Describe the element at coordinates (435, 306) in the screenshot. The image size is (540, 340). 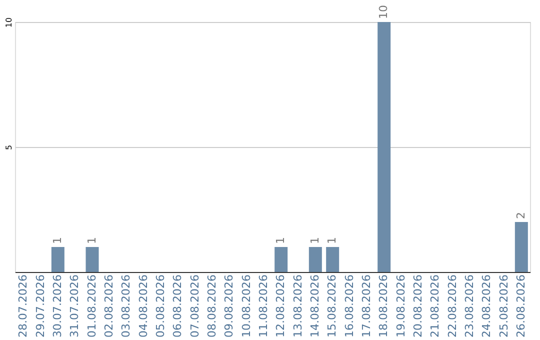
I see `x-tick-label: 21.08.2026` at that location.